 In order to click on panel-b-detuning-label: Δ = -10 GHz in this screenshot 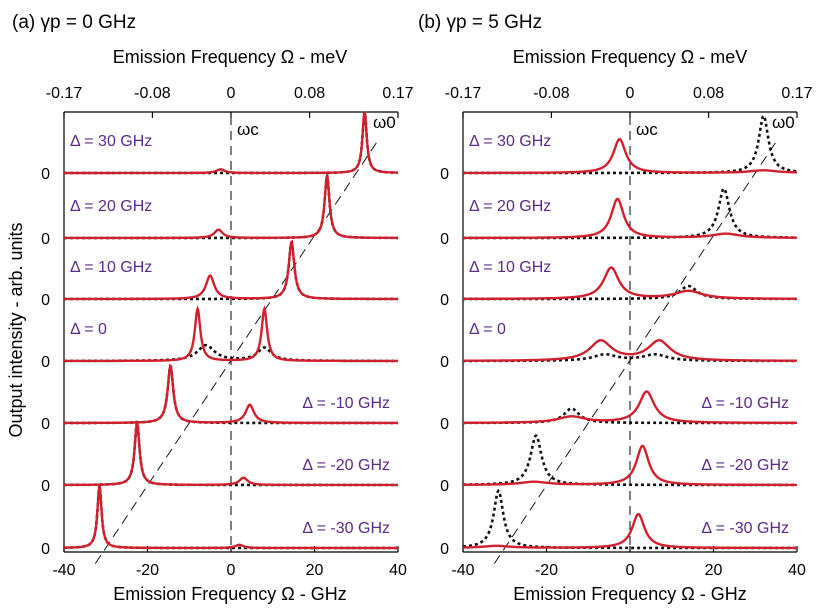, I will do `click(745, 403)`.